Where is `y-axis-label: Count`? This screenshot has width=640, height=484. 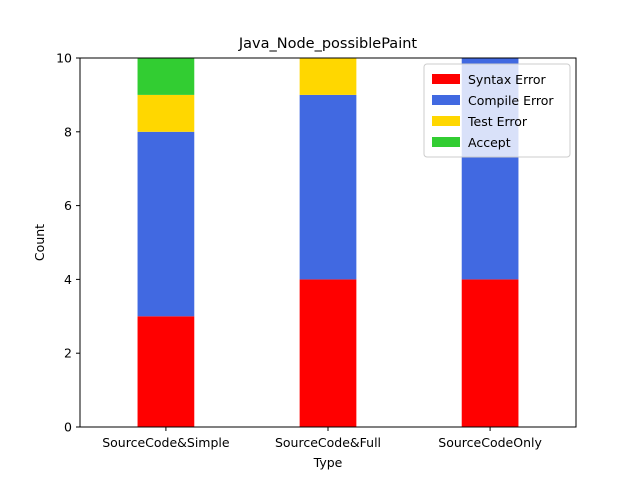
y-axis-label: Count is located at coordinates (39, 242).